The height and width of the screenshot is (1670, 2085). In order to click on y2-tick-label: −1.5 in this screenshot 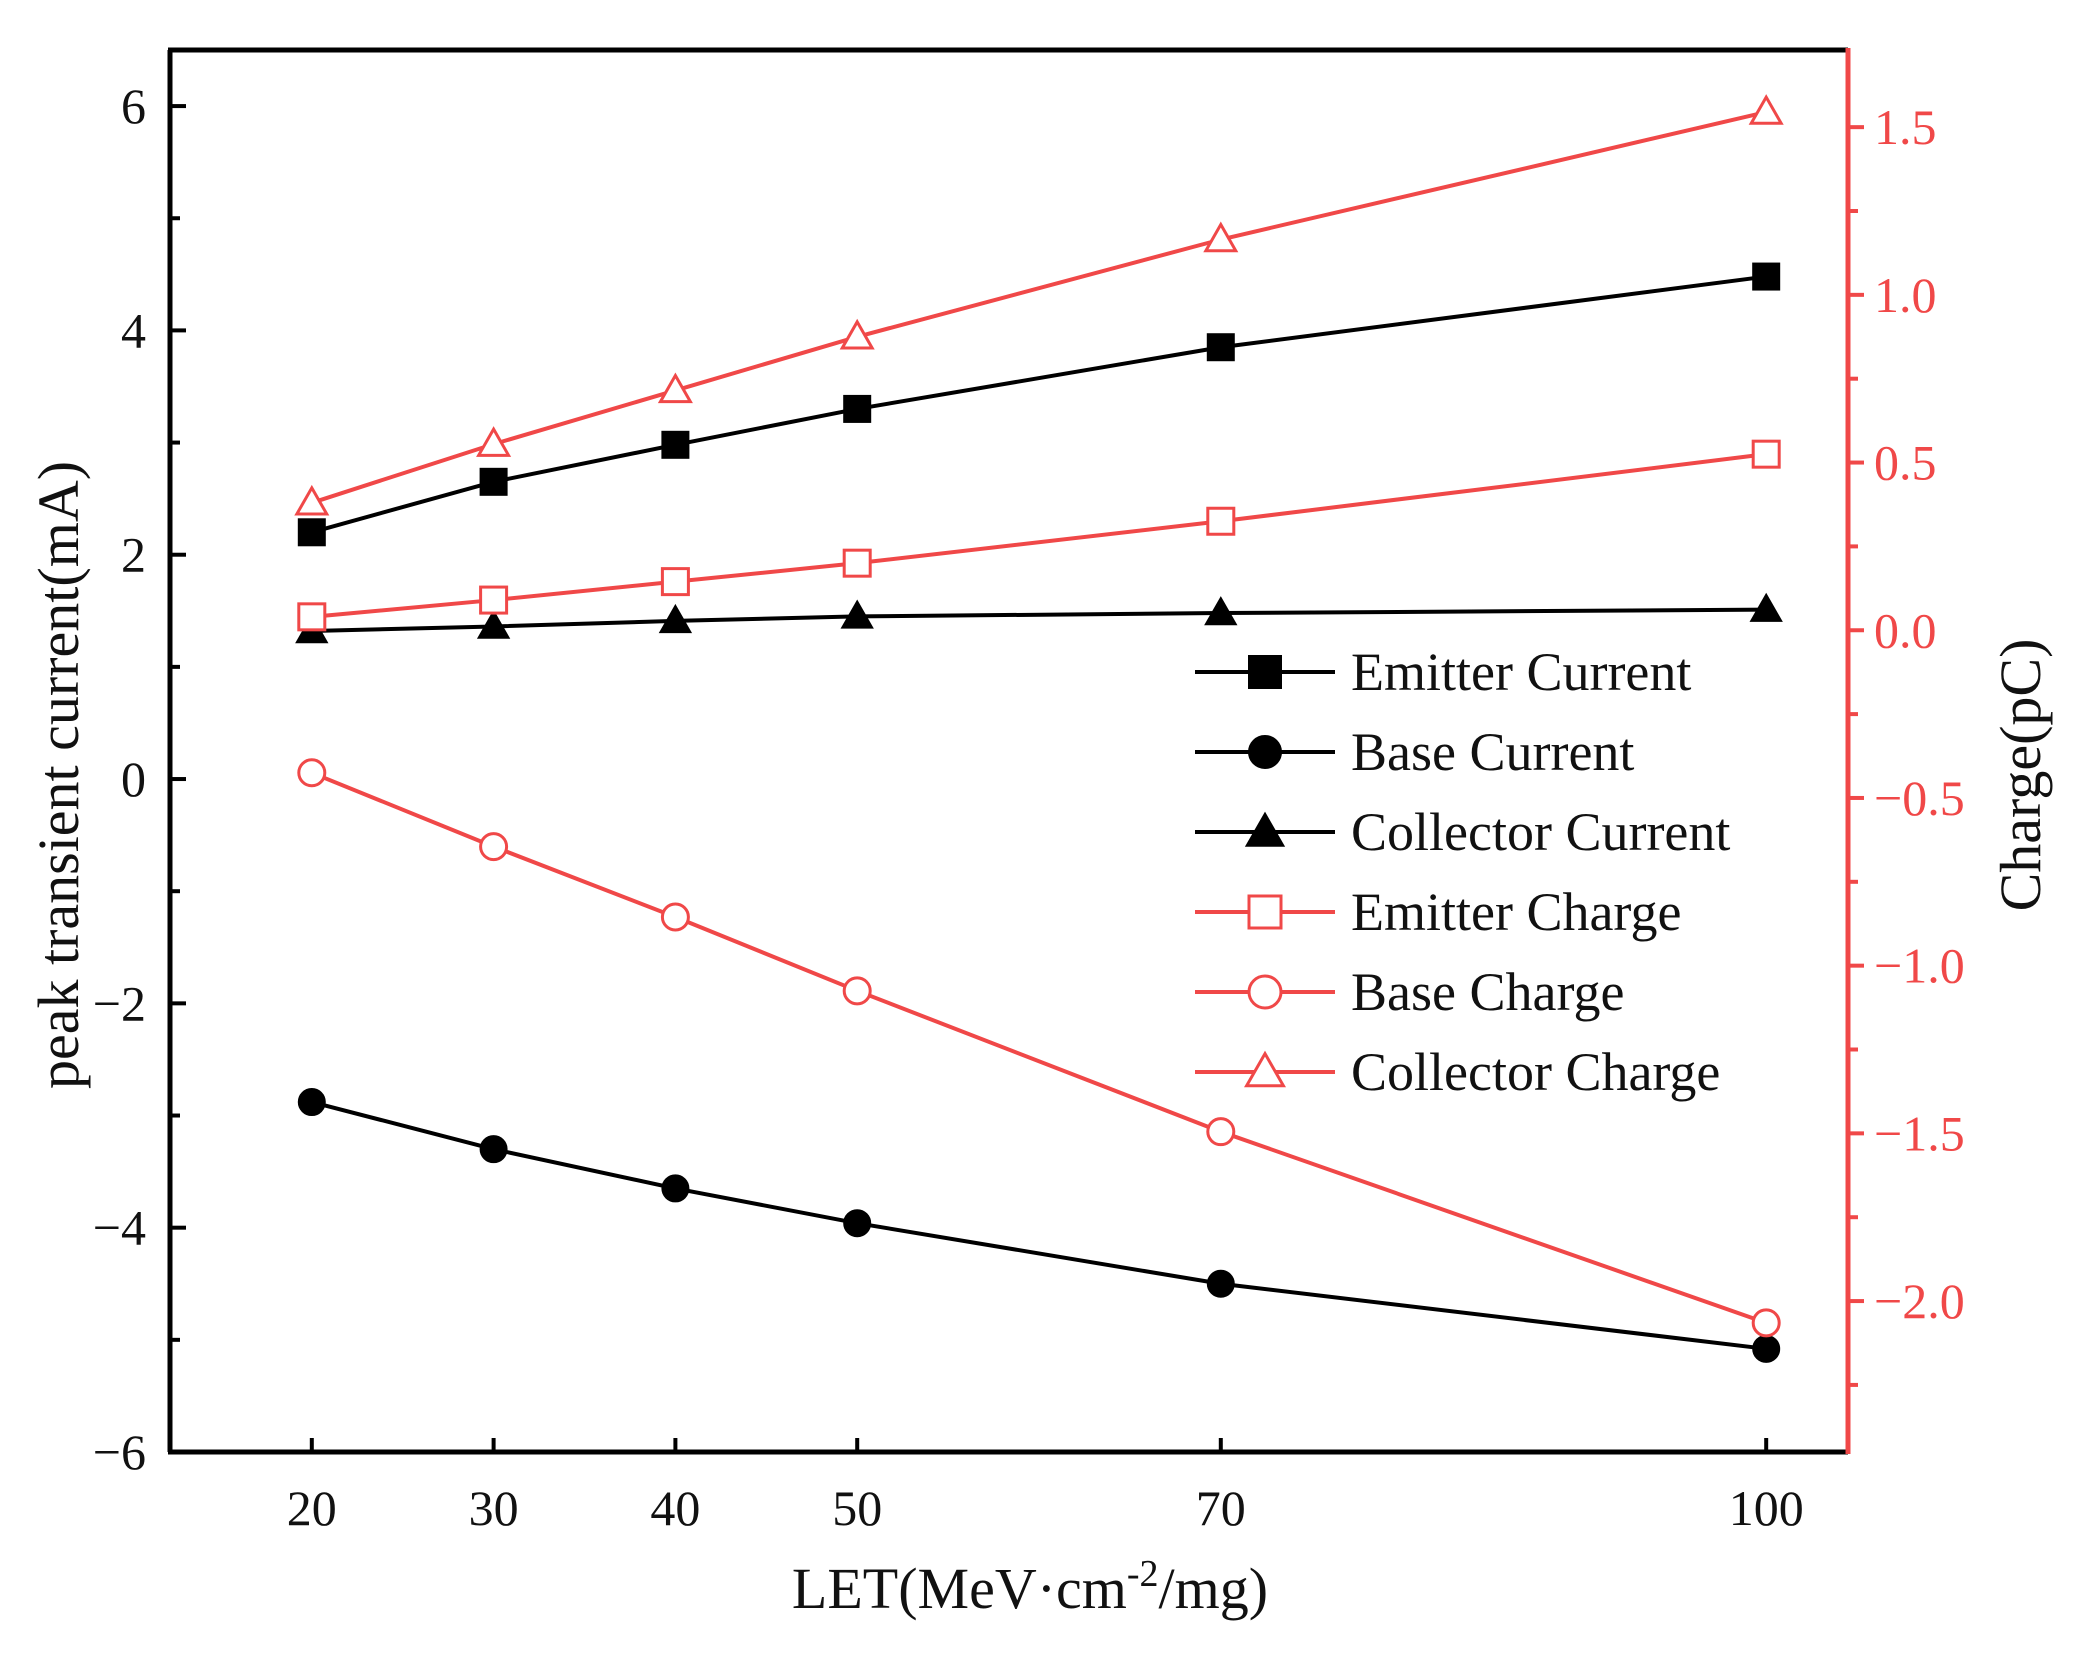, I will do `click(1919, 1133)`.